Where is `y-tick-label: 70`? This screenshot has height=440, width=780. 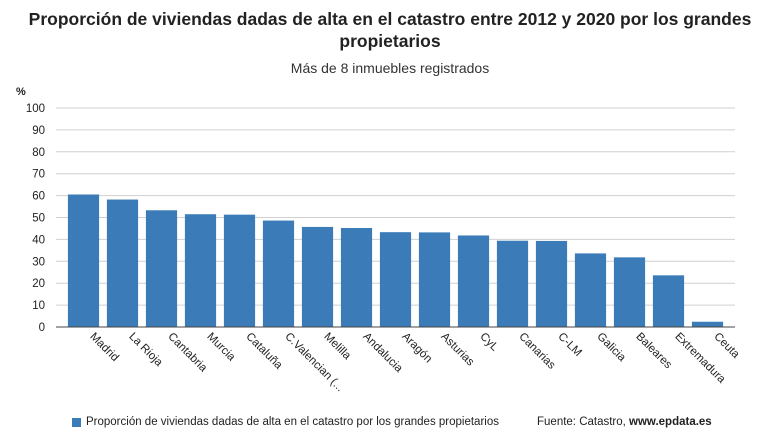 y-tick-label: 70 is located at coordinates (38, 175).